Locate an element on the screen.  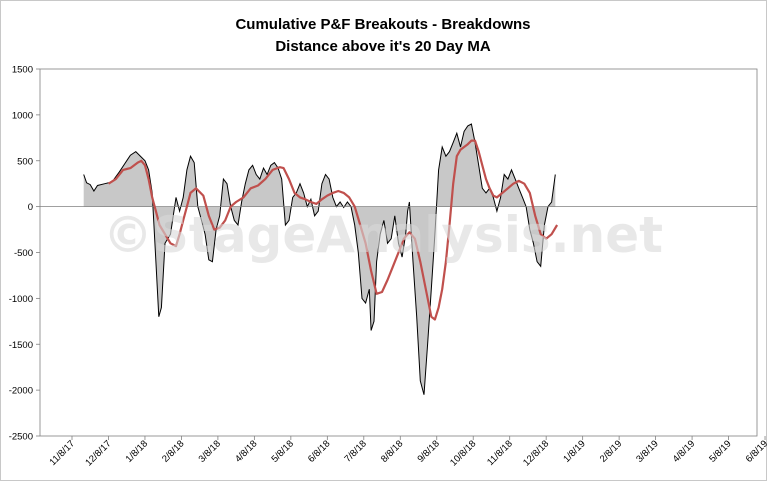
chart-subtitle: Distance above it's 20 Day MA is located at coordinates (382, 46).